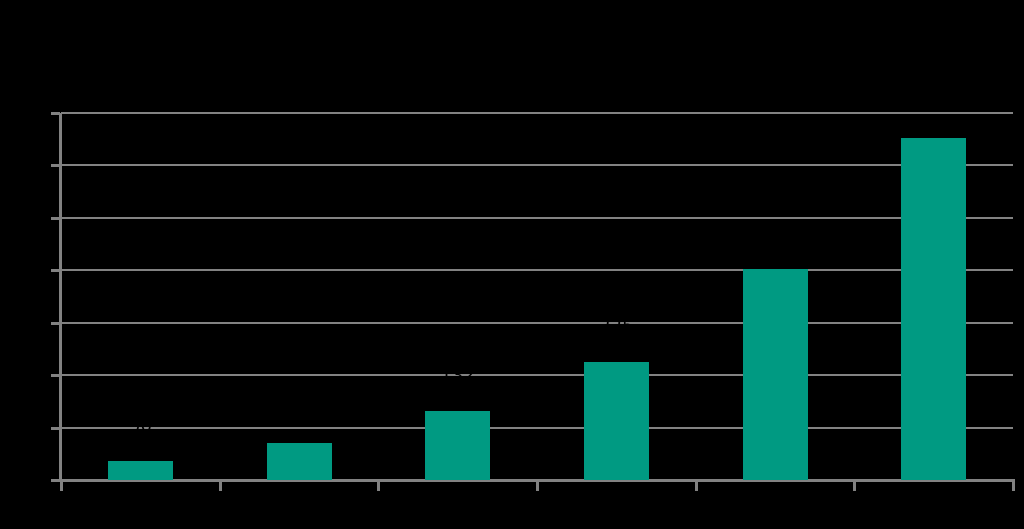 The height and width of the screenshot is (529, 1024). What do you see at coordinates (775, 234) in the screenshot?
I see `value-label: 402` at bounding box center [775, 234].